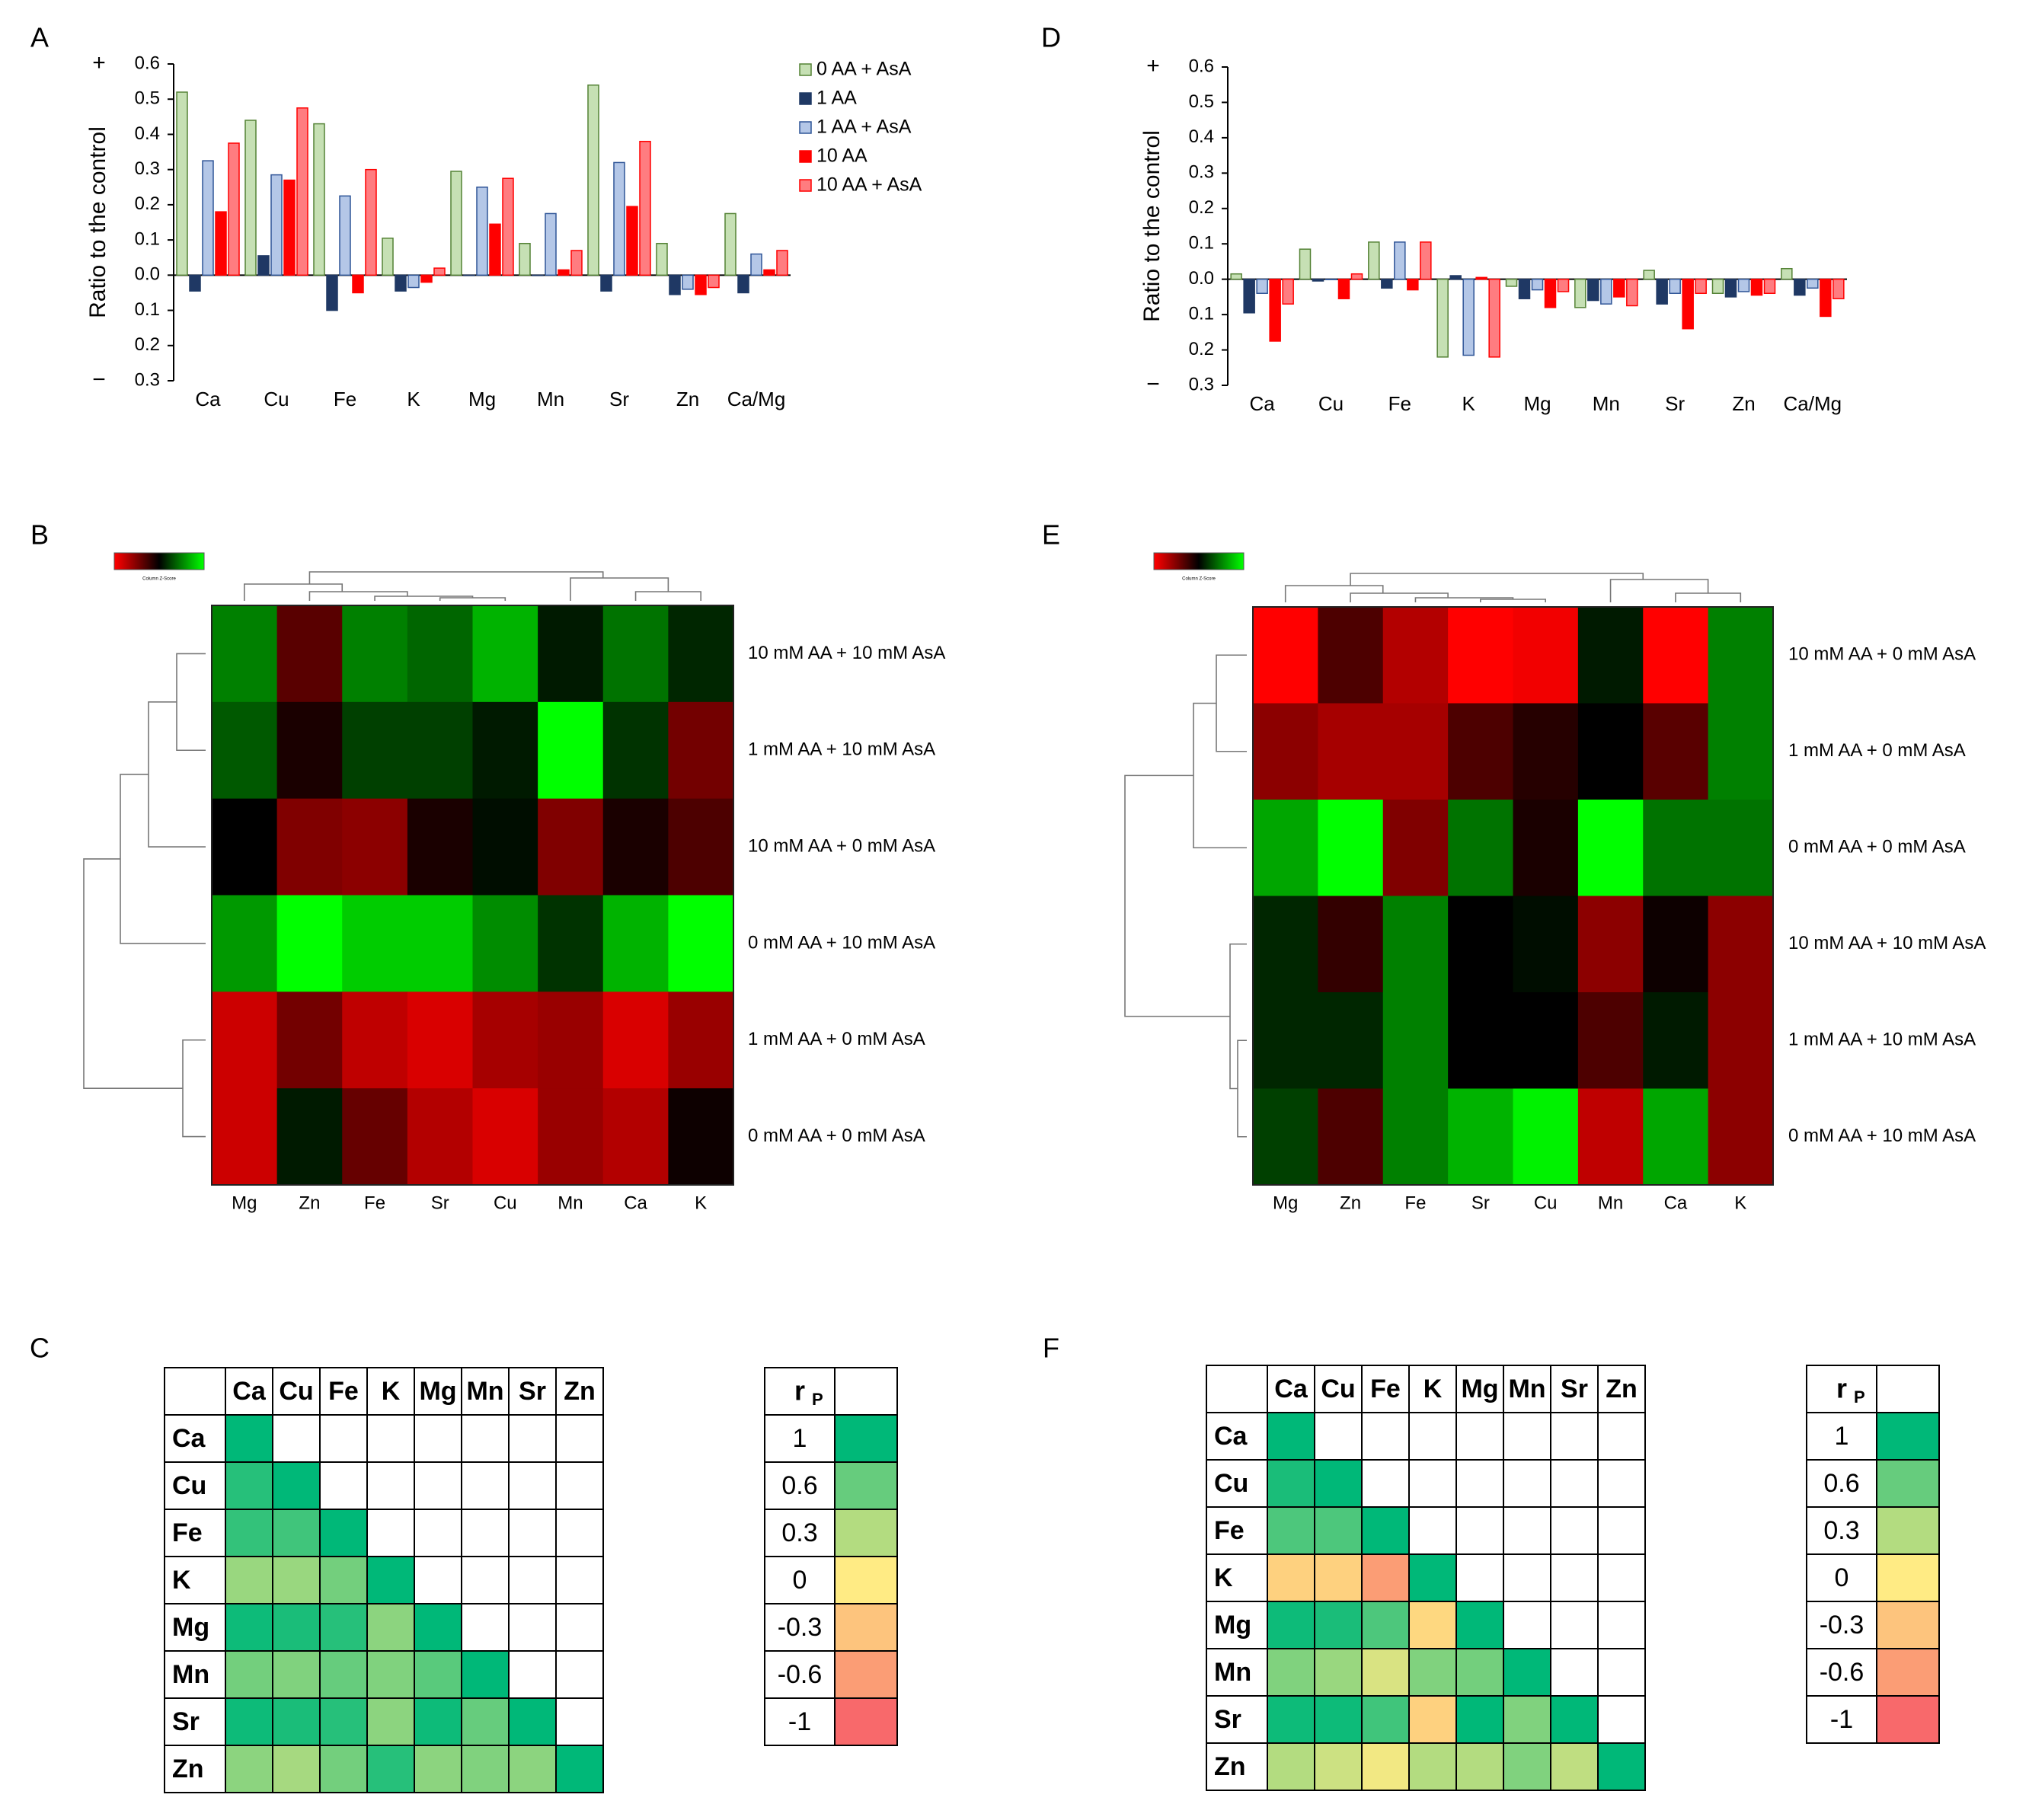  What do you see at coordinates (1415, 945) in the screenshot?
I see `heat-cell-10-mM-AA-+-10-mM-AsA-Fe` at bounding box center [1415, 945].